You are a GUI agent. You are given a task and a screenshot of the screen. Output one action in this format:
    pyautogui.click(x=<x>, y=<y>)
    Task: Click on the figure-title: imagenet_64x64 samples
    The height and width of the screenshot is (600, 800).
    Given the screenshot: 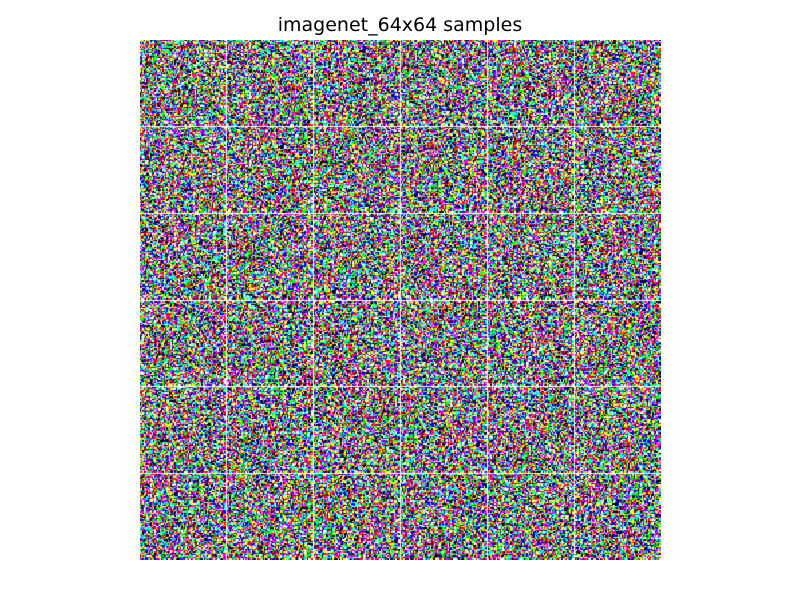 What is the action you would take?
    pyautogui.click(x=400, y=25)
    